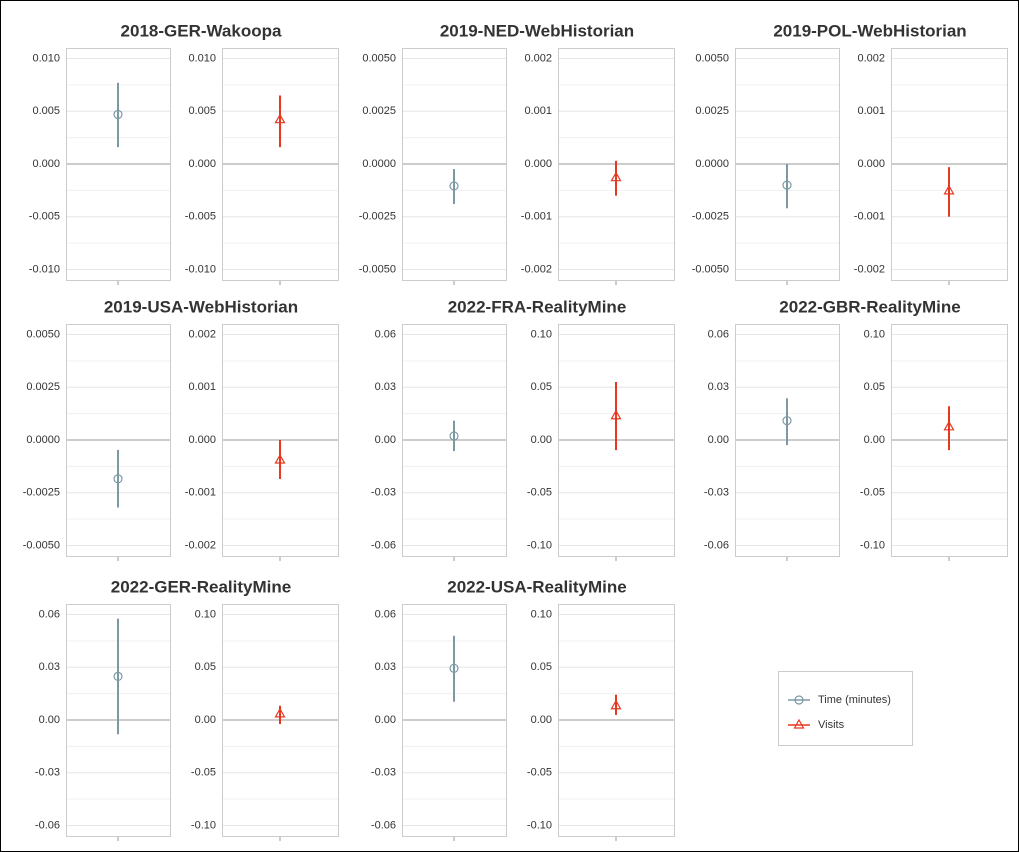 The image size is (1019, 852). Describe the element at coordinates (845, 708) in the screenshot. I see `legend` at that location.